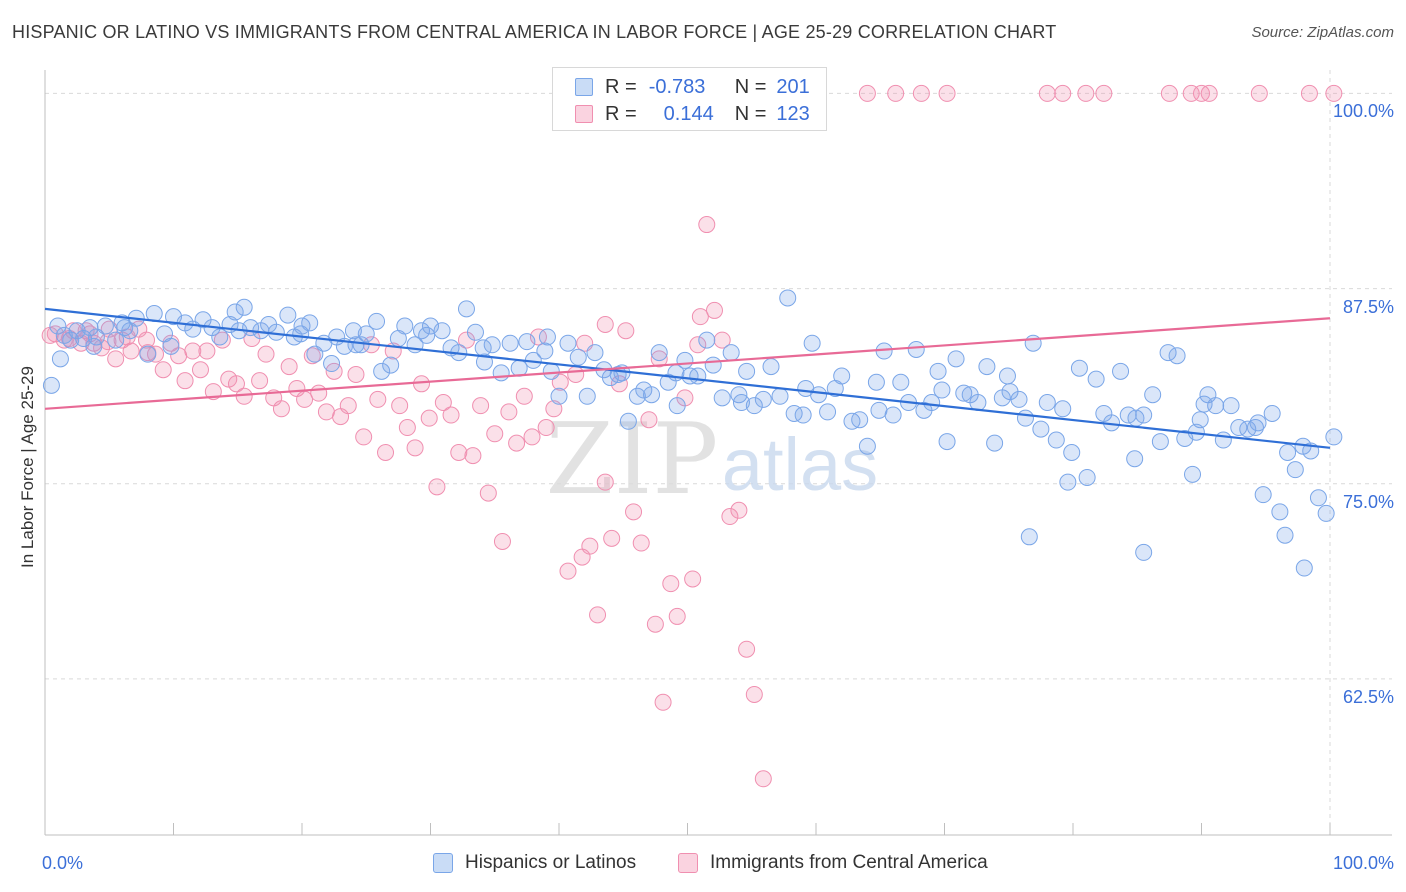 The image size is (1406, 892). What do you see at coordinates (443, 863) in the screenshot?
I see `legend-swatch-blue` at bounding box center [443, 863].